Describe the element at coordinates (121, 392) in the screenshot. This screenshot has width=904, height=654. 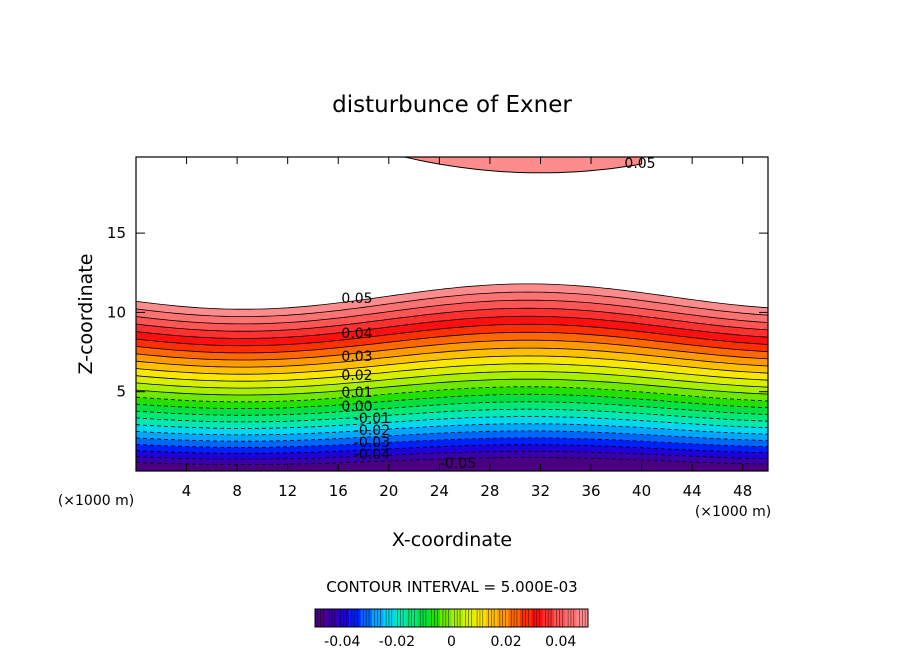
I see `y-tick-label: 5` at that location.